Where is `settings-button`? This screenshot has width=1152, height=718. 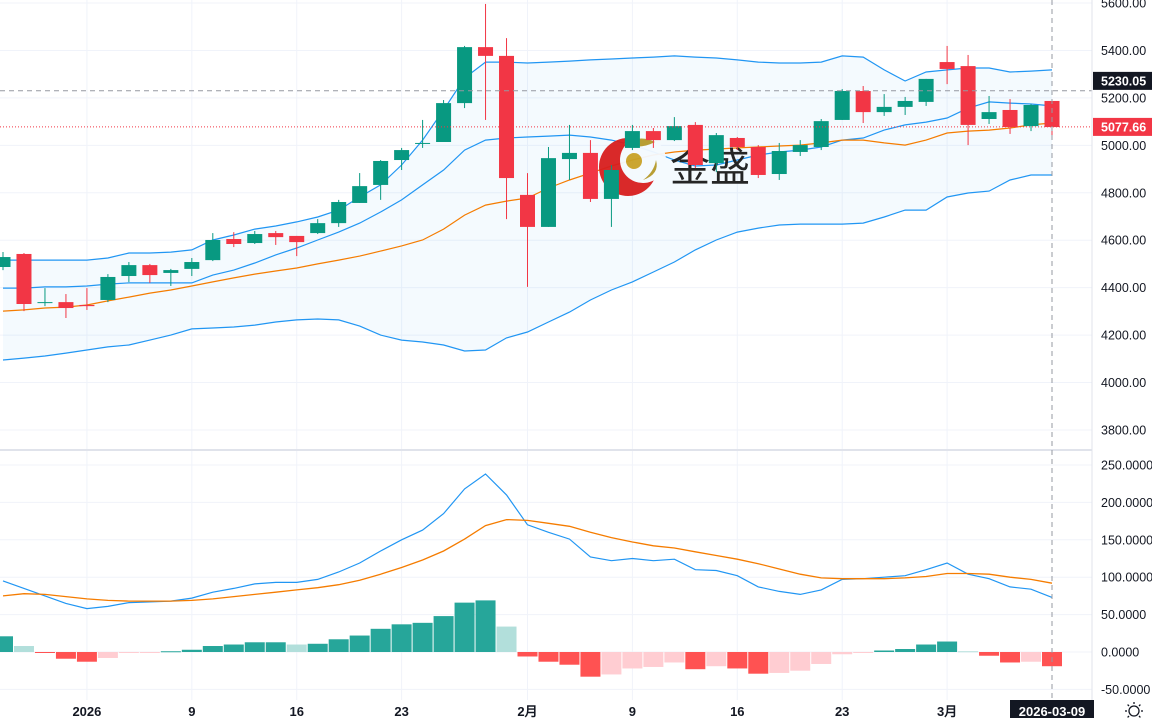 settings-button is located at coordinates (1134, 710).